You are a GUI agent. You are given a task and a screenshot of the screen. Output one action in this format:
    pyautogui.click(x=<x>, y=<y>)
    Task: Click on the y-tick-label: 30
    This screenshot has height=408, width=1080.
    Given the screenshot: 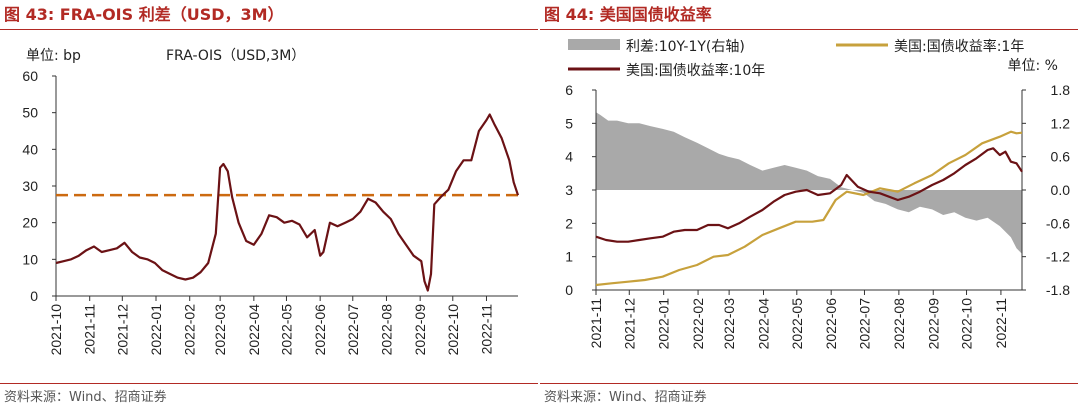 What is the action you would take?
    pyautogui.click(x=30, y=186)
    